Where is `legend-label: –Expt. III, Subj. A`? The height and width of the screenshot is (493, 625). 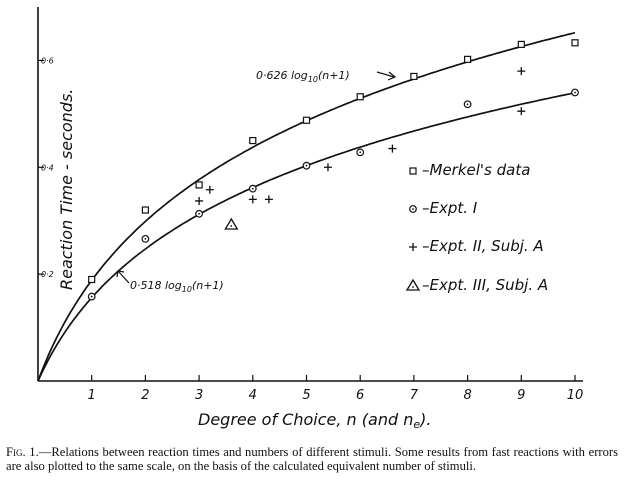
legend-label: –Expt. III, Subj. A is located at coordinates (485, 285).